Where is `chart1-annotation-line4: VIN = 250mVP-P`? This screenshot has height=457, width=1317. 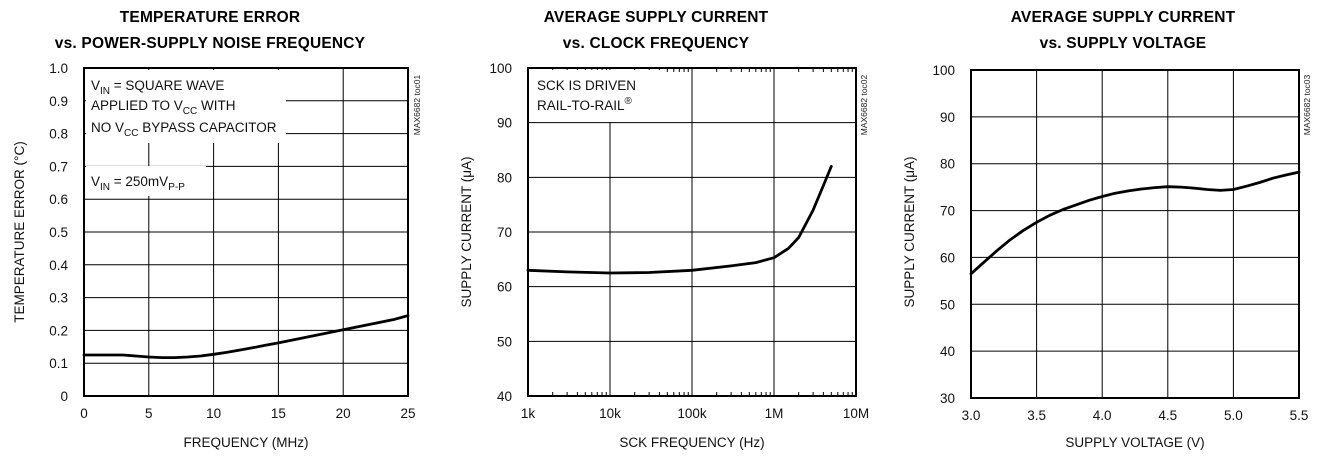 chart1-annotation-line4: VIN = 250mVP-P is located at coordinates (138, 183).